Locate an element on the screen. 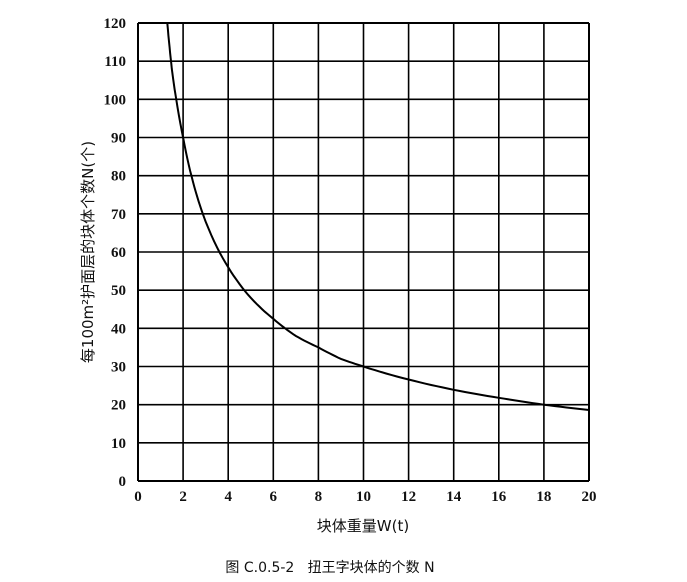 Image resolution: width=687 pixels, height=582 pixels. y-tick-label: 100 is located at coordinates (115, 100).